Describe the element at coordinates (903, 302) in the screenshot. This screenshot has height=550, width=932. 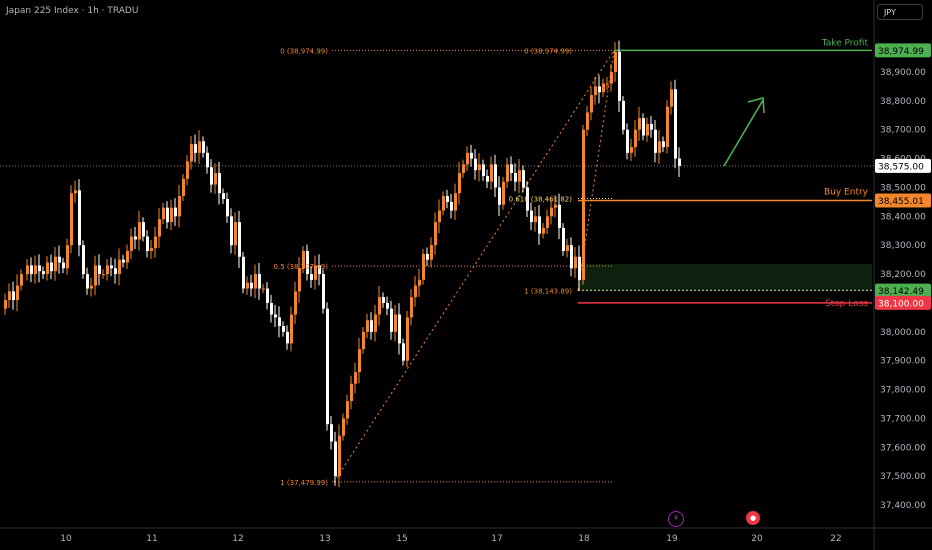
I see `stop-loss-price-tag-bg` at that location.